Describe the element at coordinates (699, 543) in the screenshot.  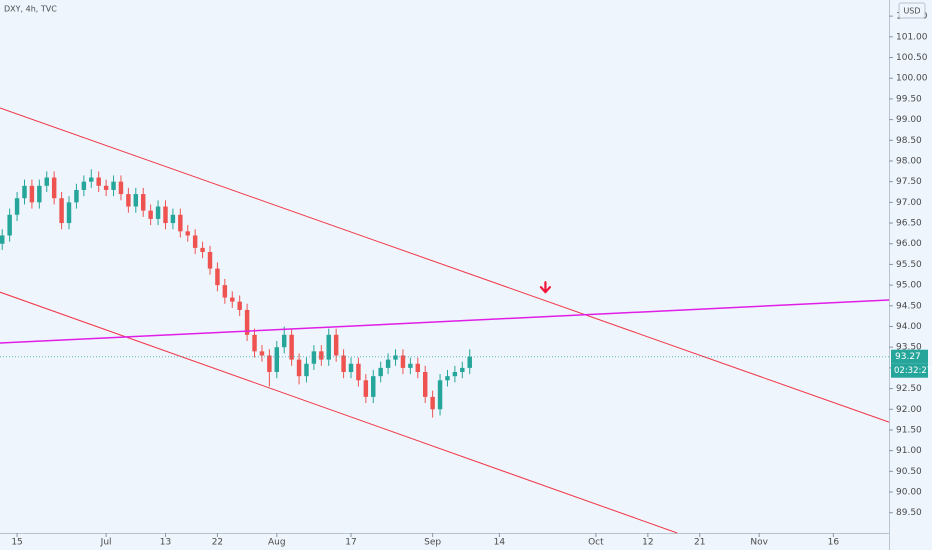
I see `x-tick-label: 21` at that location.